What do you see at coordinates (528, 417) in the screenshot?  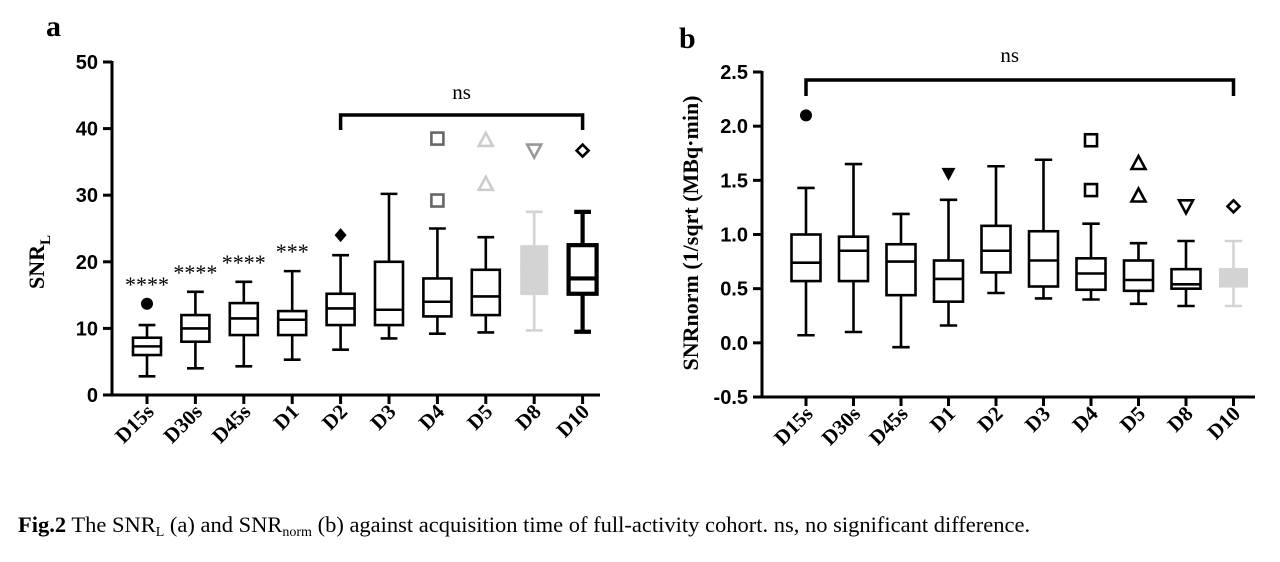 I see `x-tick-label: D8` at bounding box center [528, 417].